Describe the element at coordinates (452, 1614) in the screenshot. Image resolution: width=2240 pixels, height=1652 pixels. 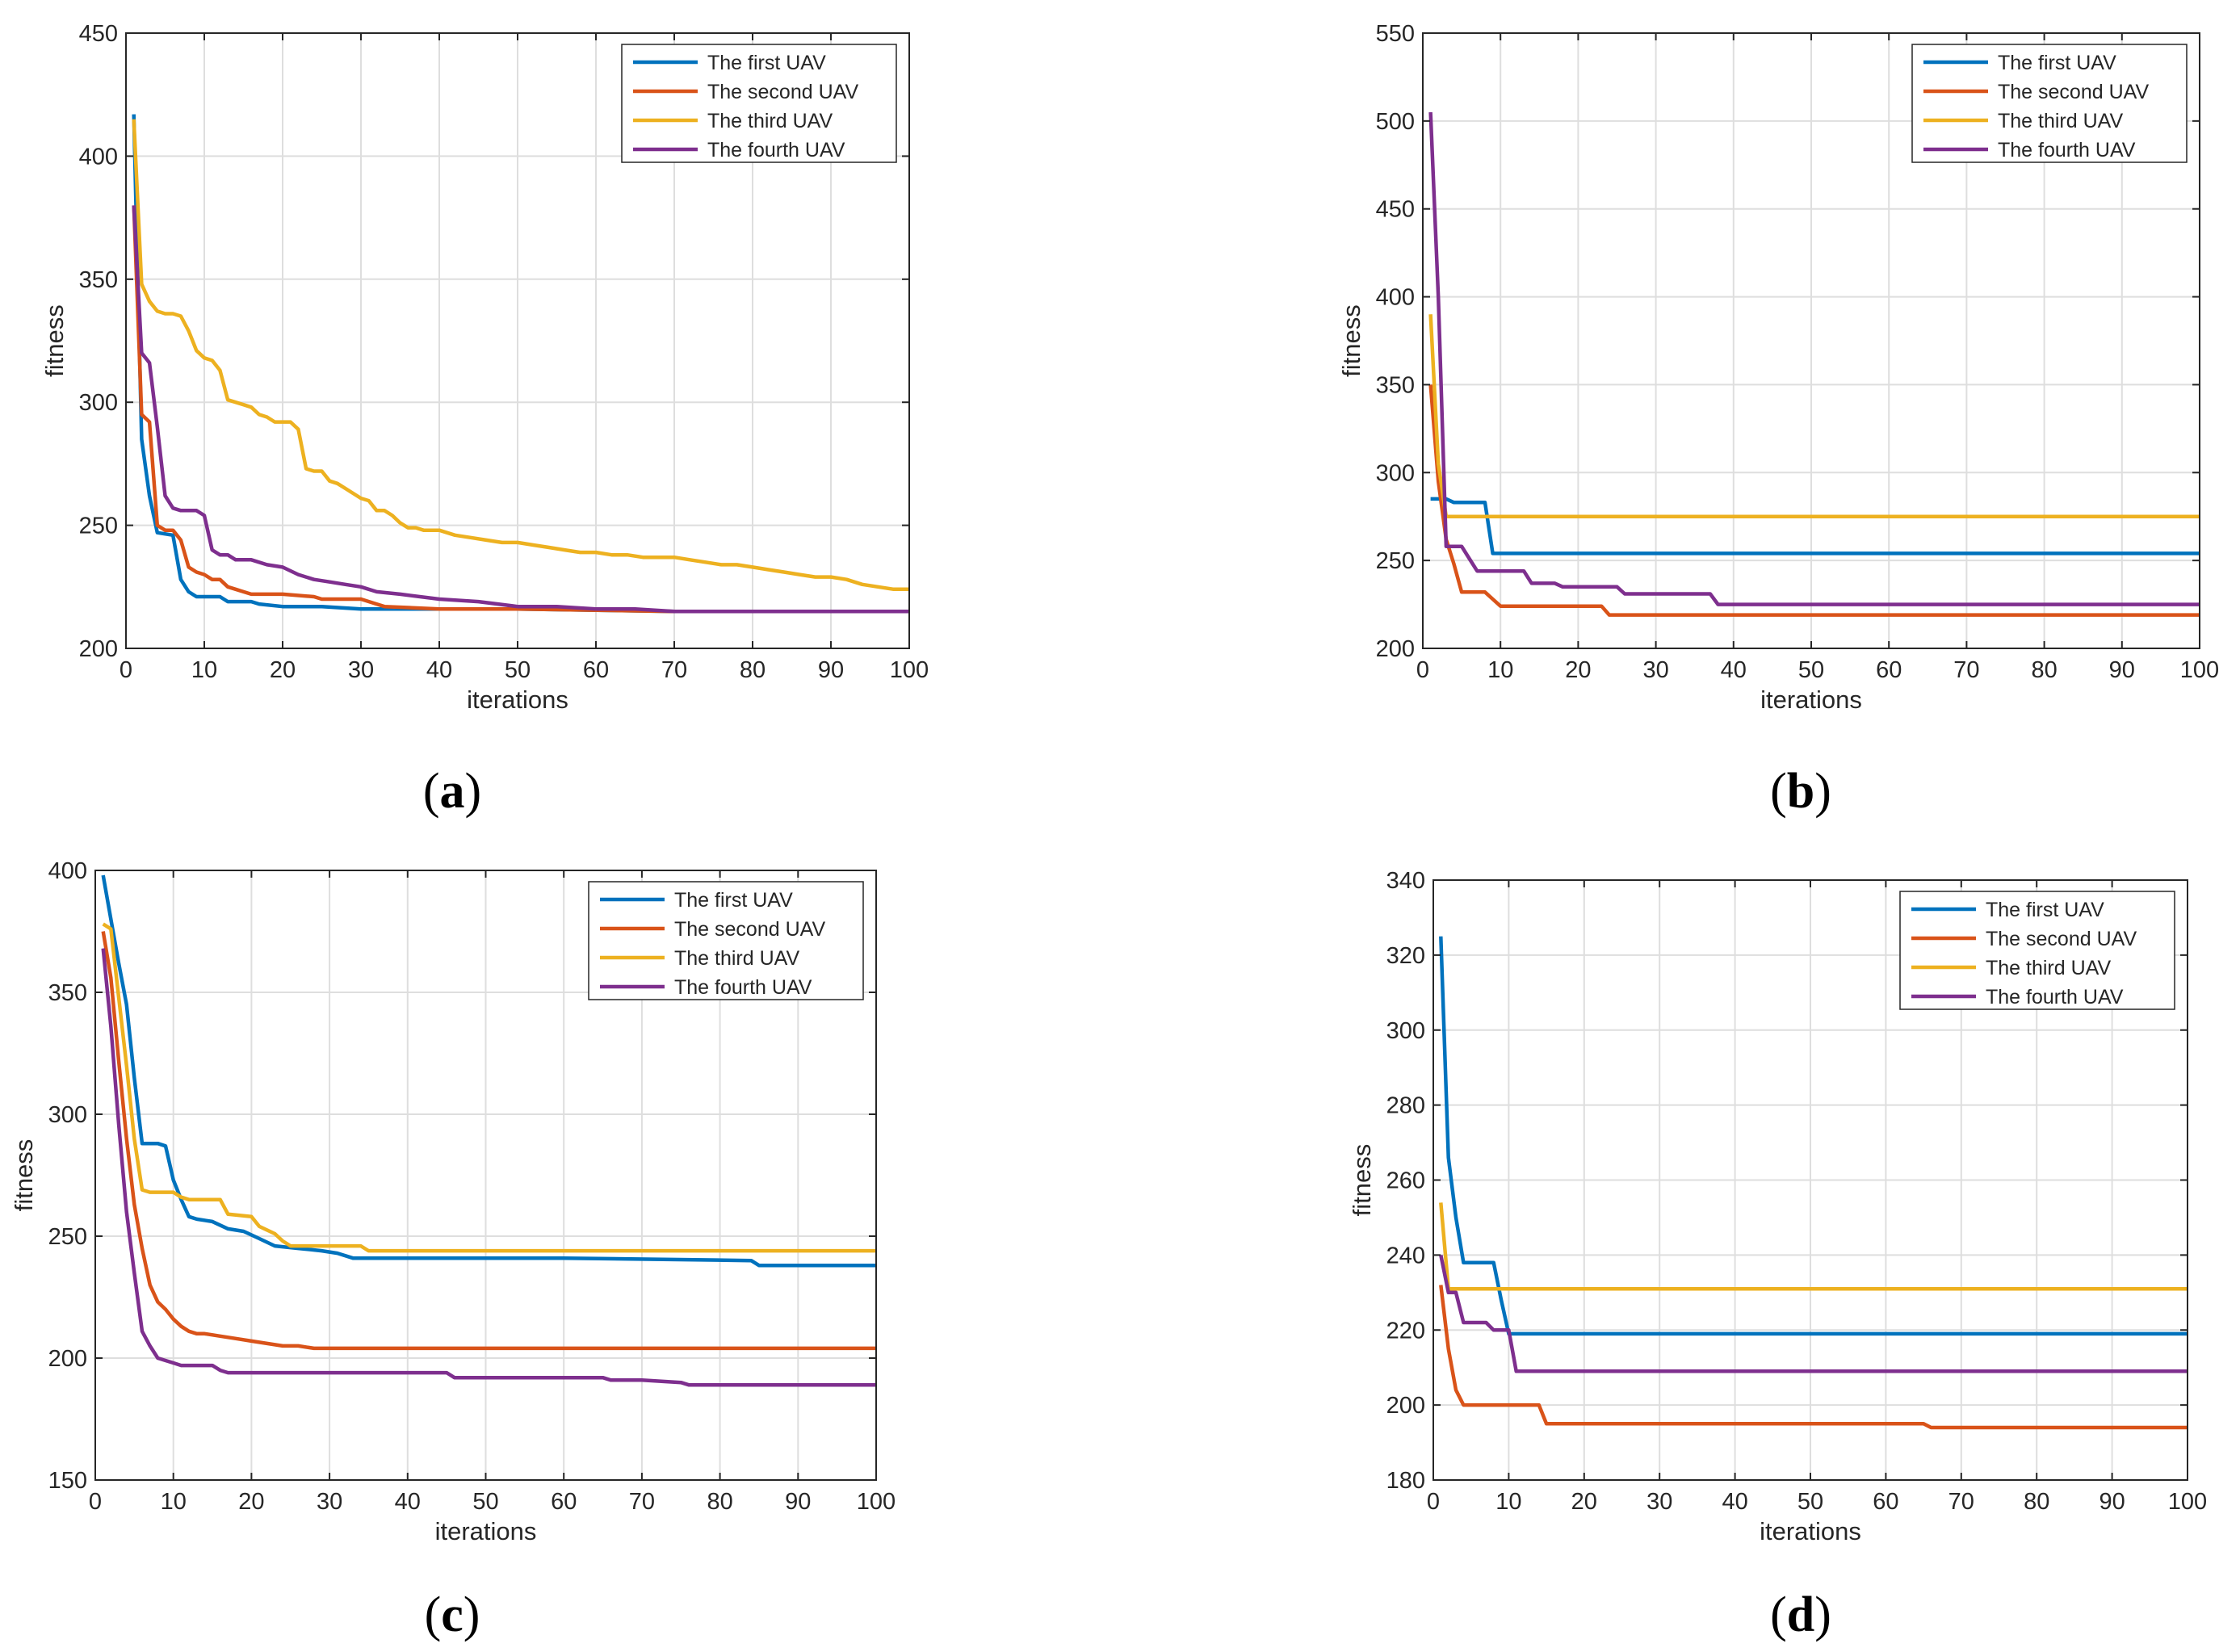
I see `panel-caption: (c)` at that location.